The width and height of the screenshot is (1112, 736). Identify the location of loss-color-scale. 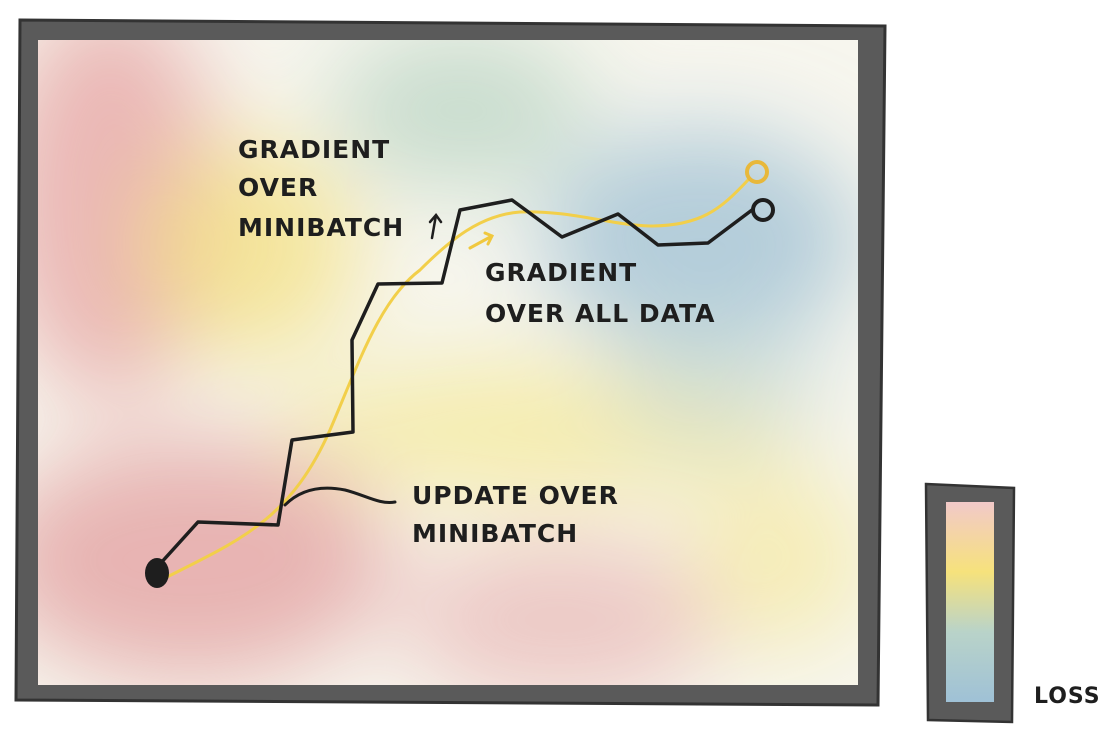
(970, 602).